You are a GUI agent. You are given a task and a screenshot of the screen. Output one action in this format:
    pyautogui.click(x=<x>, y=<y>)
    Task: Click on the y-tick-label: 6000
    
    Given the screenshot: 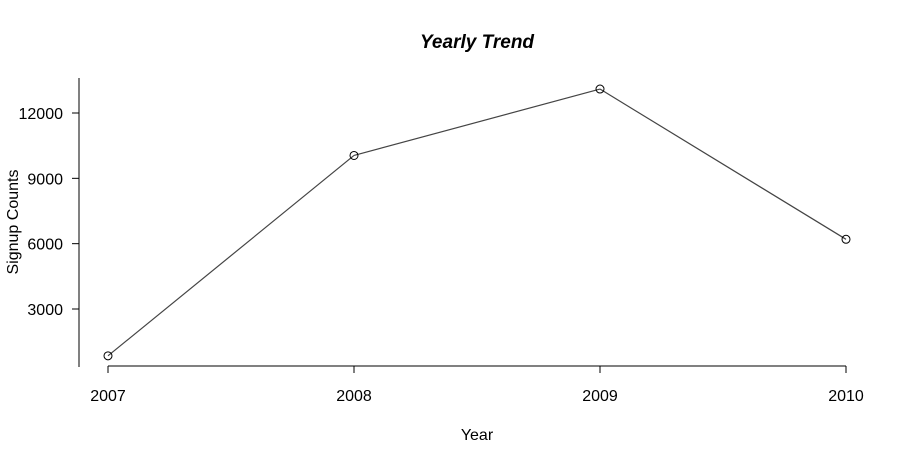 What is the action you would take?
    pyautogui.click(x=45, y=245)
    